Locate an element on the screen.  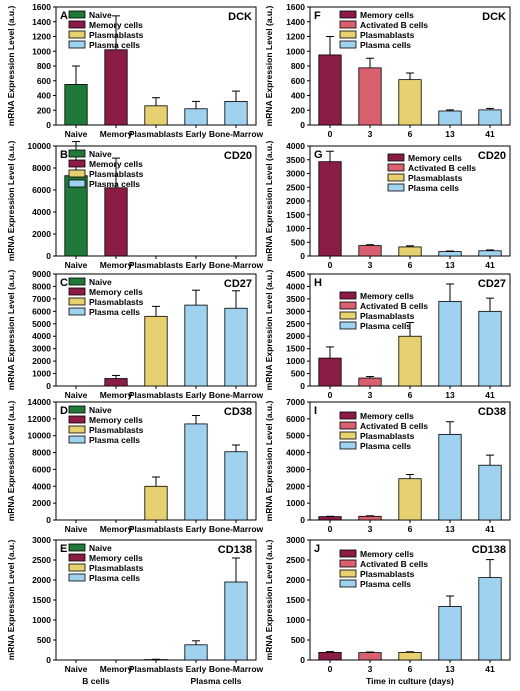
x-tick-label: 3 is located at coordinates (370, 669).